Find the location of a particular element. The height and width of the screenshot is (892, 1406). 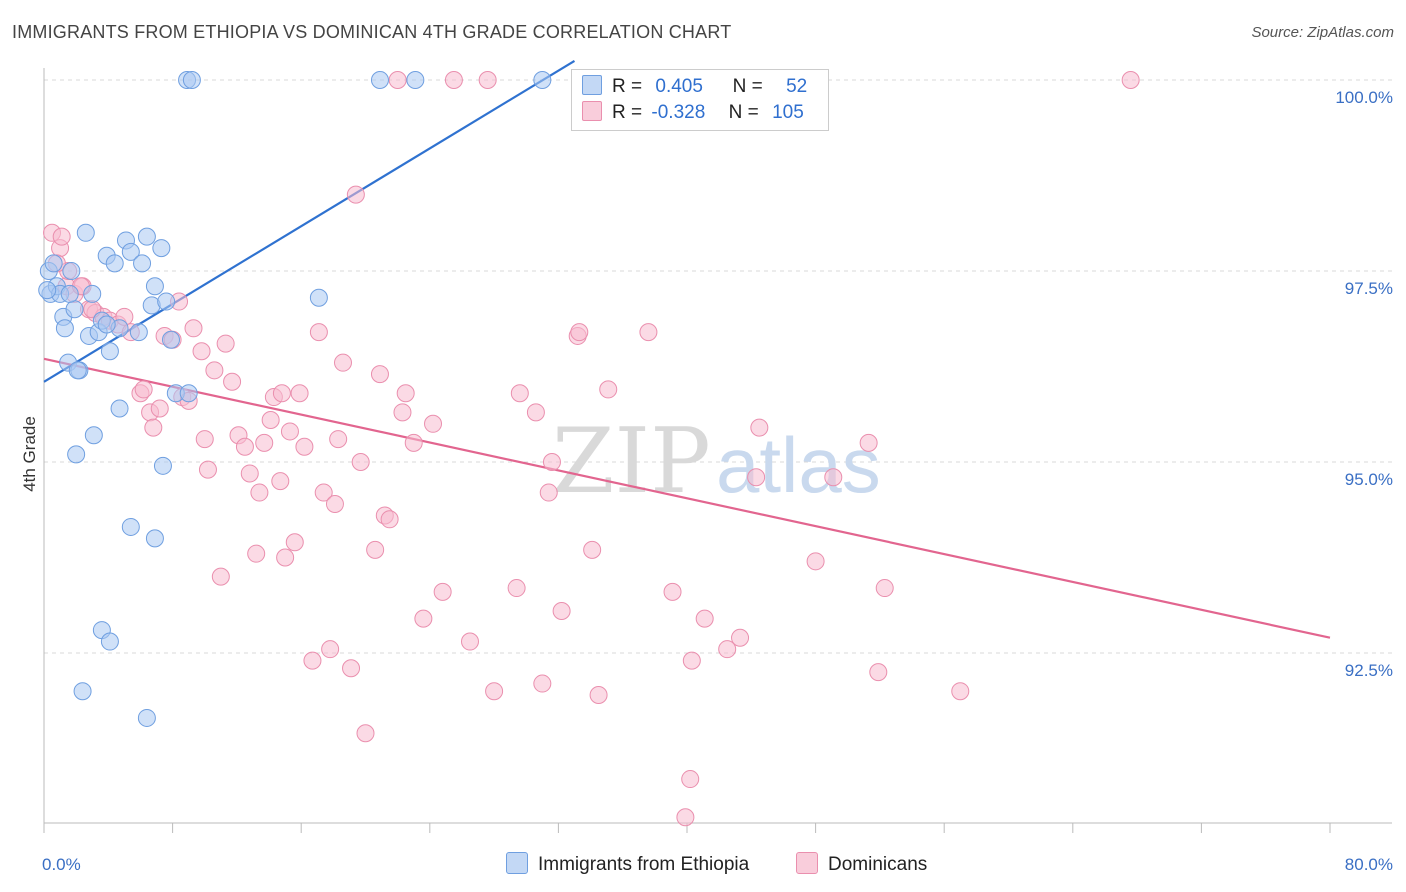

y-tick-label: 100.0% is located at coordinates (1364, 97).